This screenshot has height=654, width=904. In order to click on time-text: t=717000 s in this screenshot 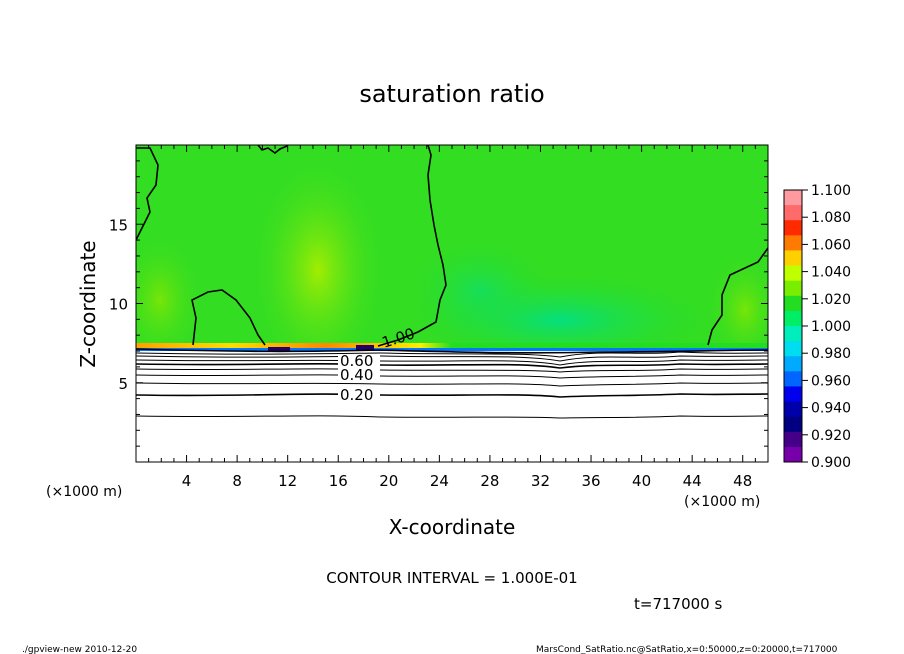, I will do `click(678, 604)`.